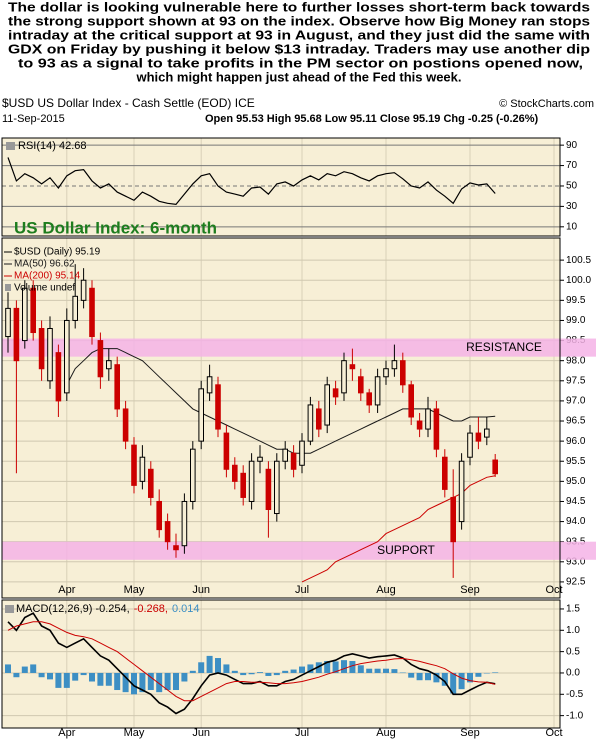 The height and width of the screenshot is (739, 598). Describe the element at coordinates (576, 360) in the screenshot. I see `y-tick-label: 98.0` at that location.